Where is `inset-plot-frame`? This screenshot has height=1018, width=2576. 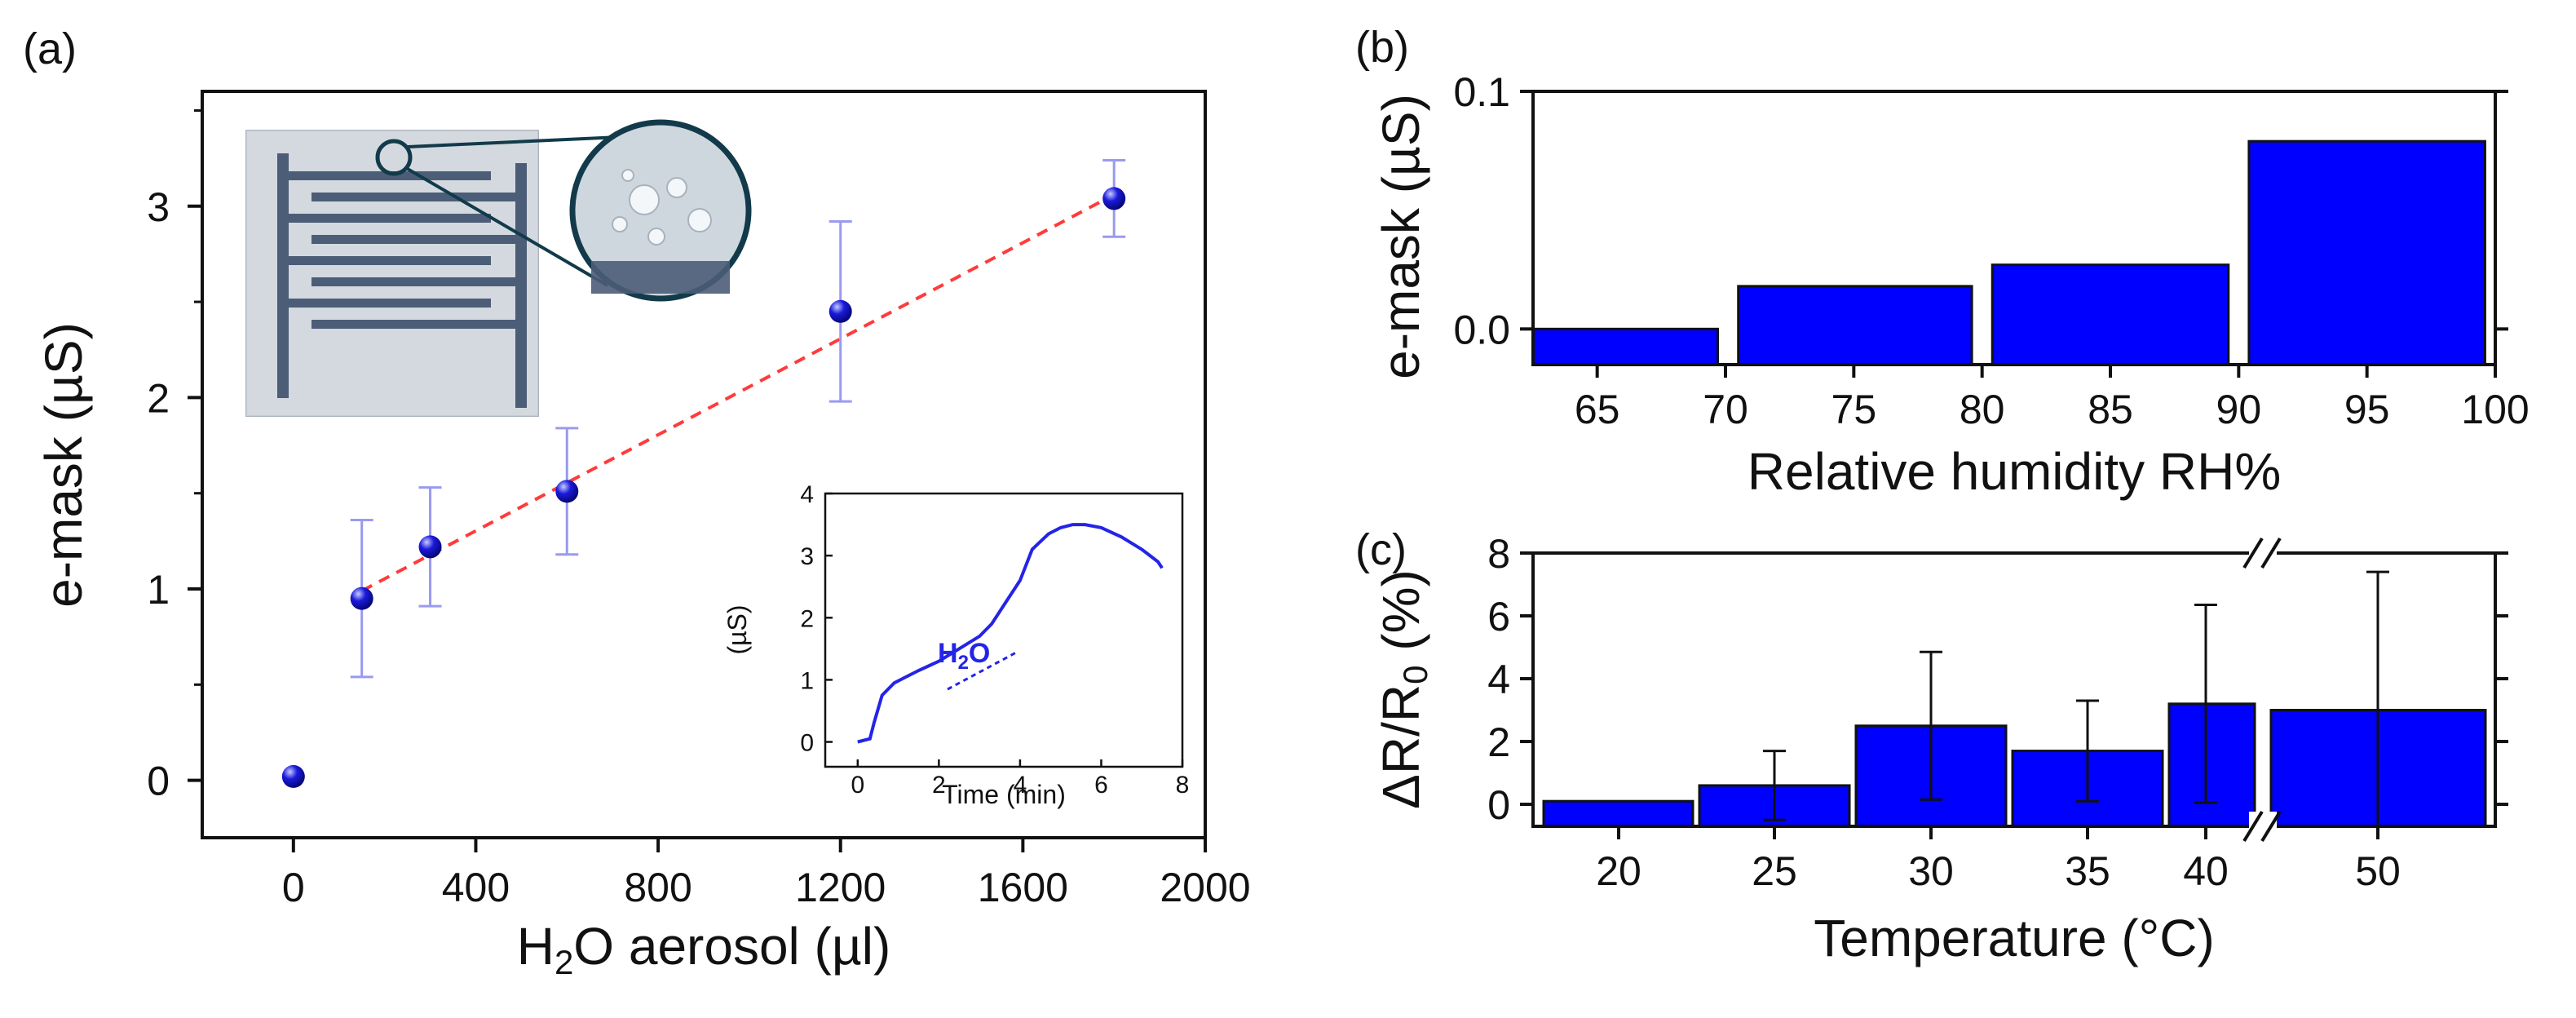 inset-plot-frame is located at coordinates (1004, 630).